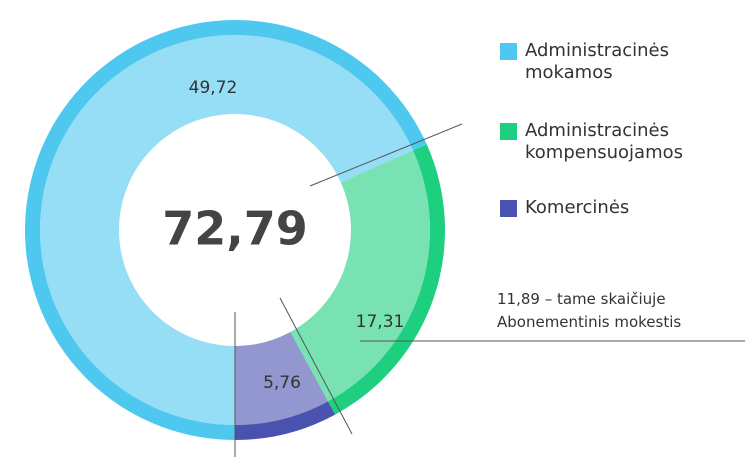 The height and width of the screenshot is (457, 748). What do you see at coordinates (282, 383) in the screenshot?
I see `data-label: 5,76` at bounding box center [282, 383].